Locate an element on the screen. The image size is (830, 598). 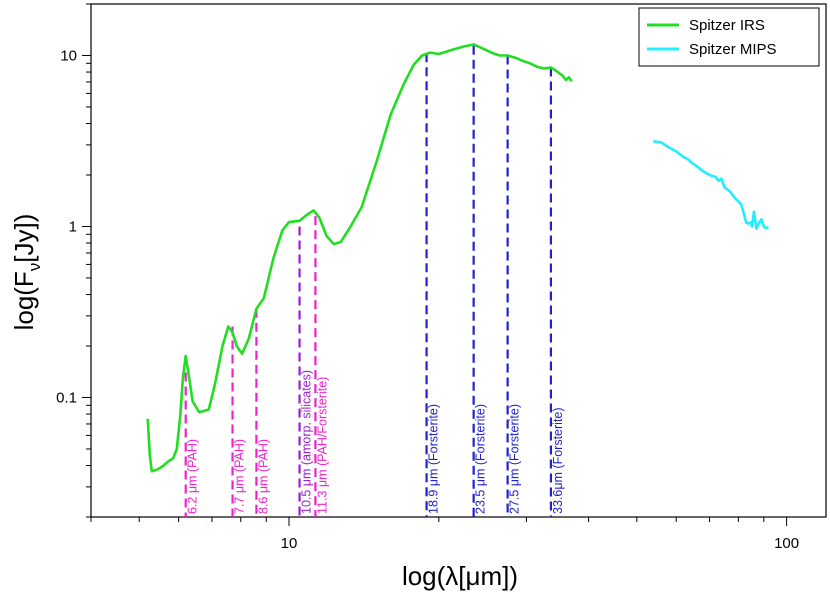
x-tick-label: 100 is located at coordinates (786, 543).